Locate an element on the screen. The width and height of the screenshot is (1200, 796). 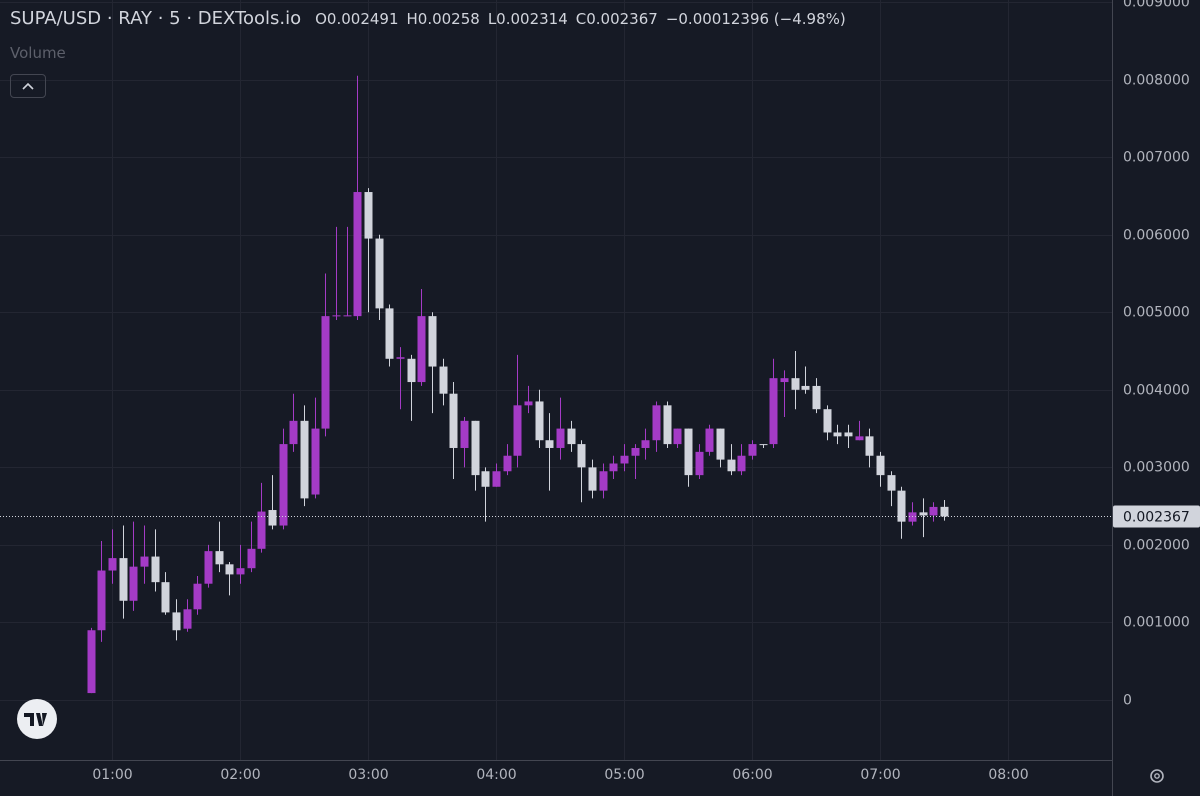
x-tick-label: 05:00 is located at coordinates (624, 775).